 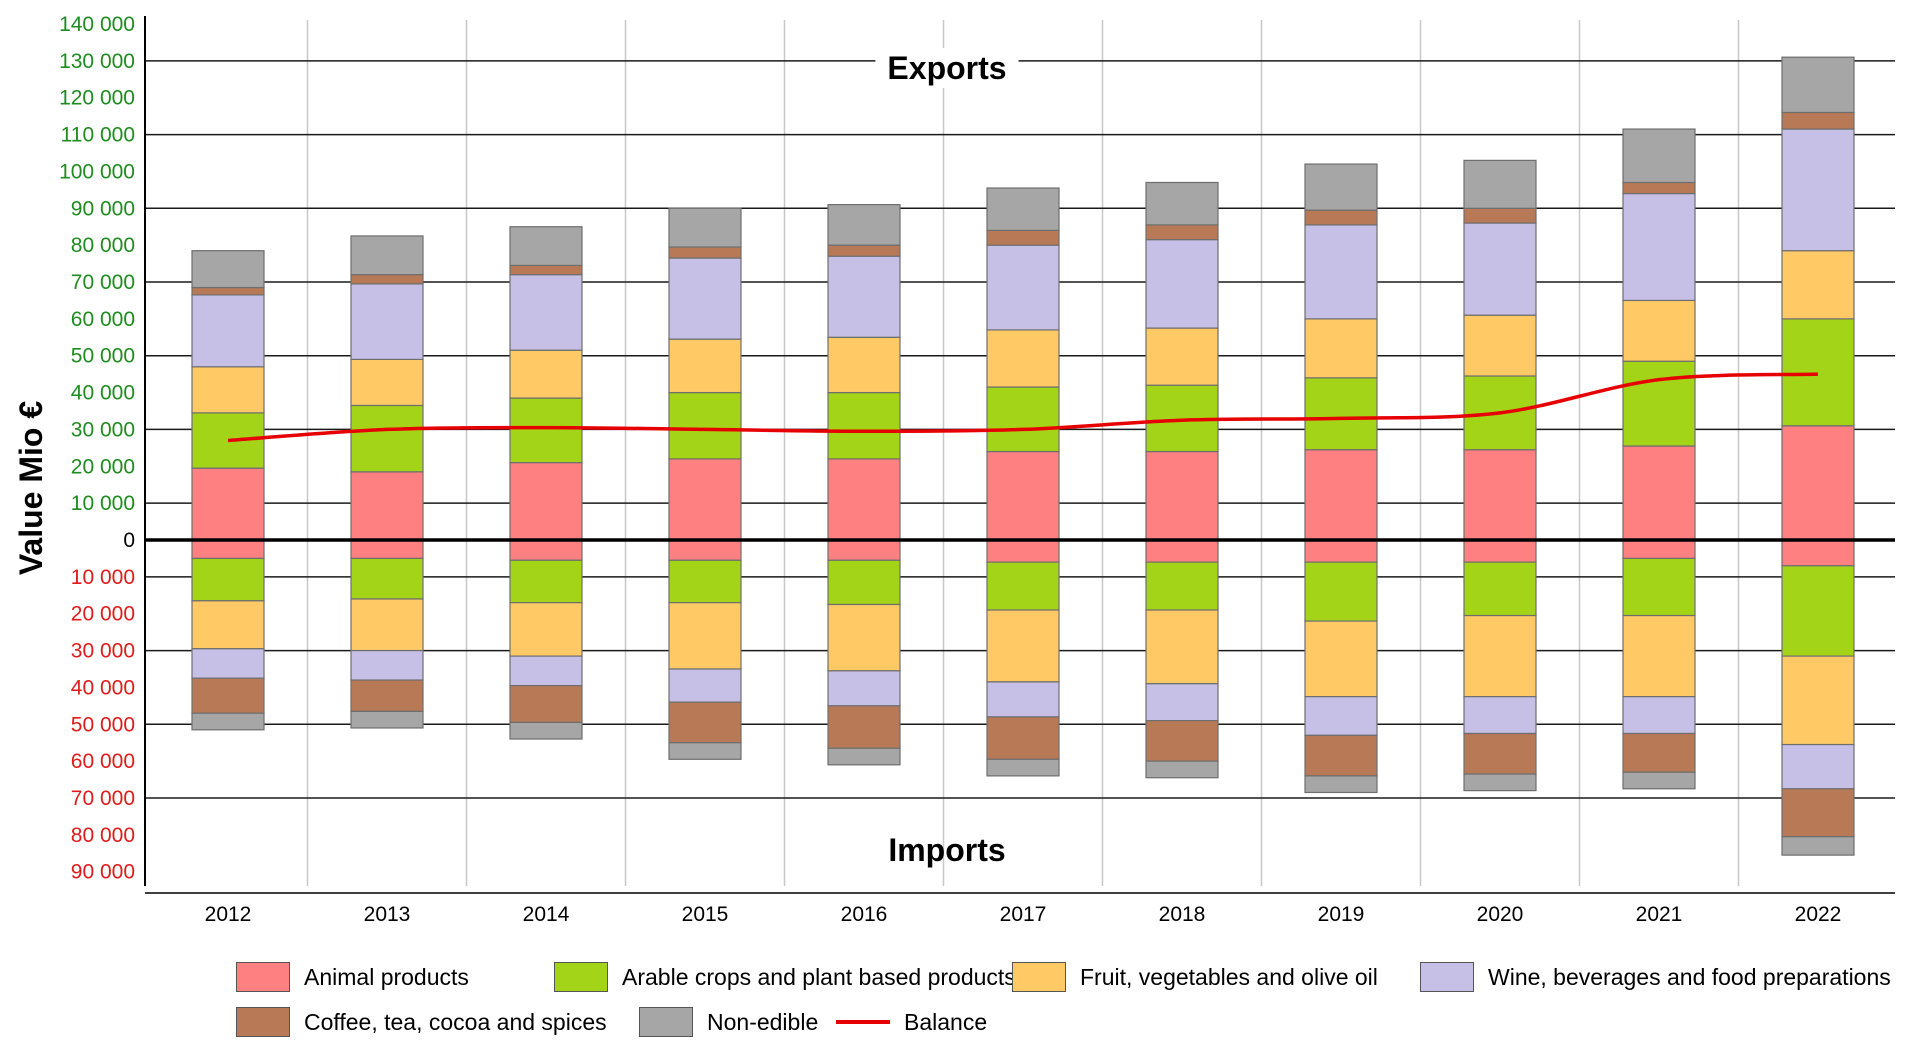 What do you see at coordinates (1229, 976) in the screenshot?
I see `legend-label: Fruit, vegetables and olive oil` at bounding box center [1229, 976].